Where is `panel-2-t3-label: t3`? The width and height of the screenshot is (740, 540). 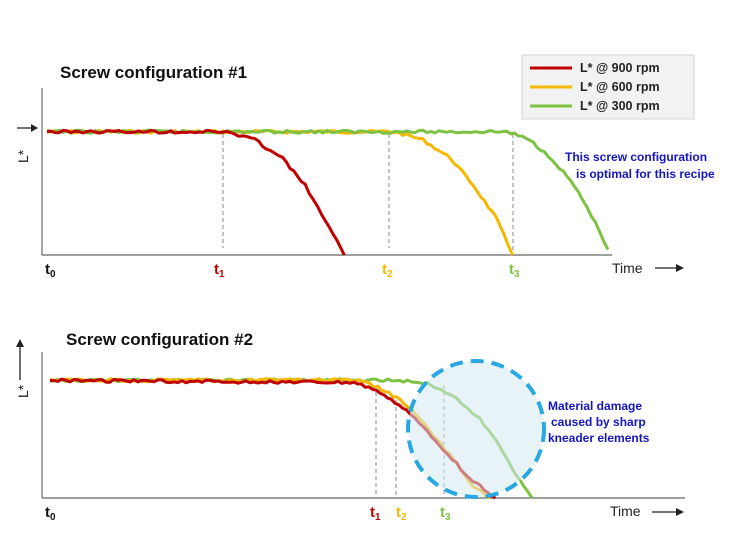 panel-2-t3-label: t3 is located at coordinates (445, 513).